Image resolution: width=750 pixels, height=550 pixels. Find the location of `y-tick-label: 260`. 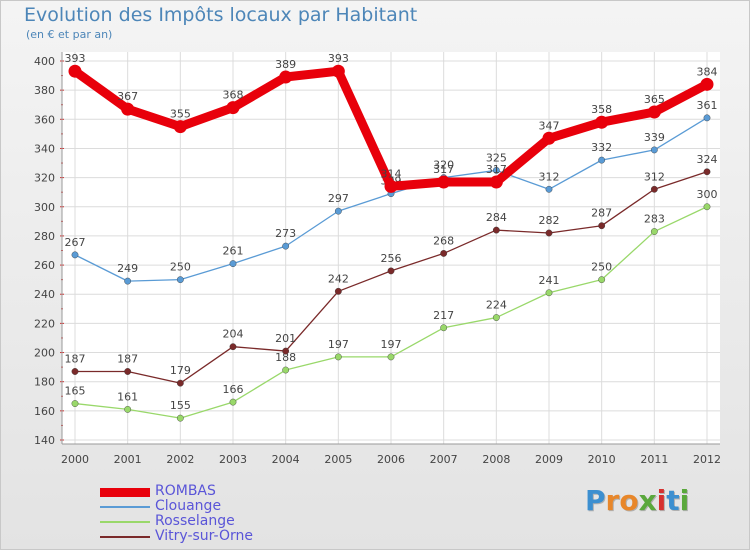

y-tick-label: 260 is located at coordinates (44, 265).